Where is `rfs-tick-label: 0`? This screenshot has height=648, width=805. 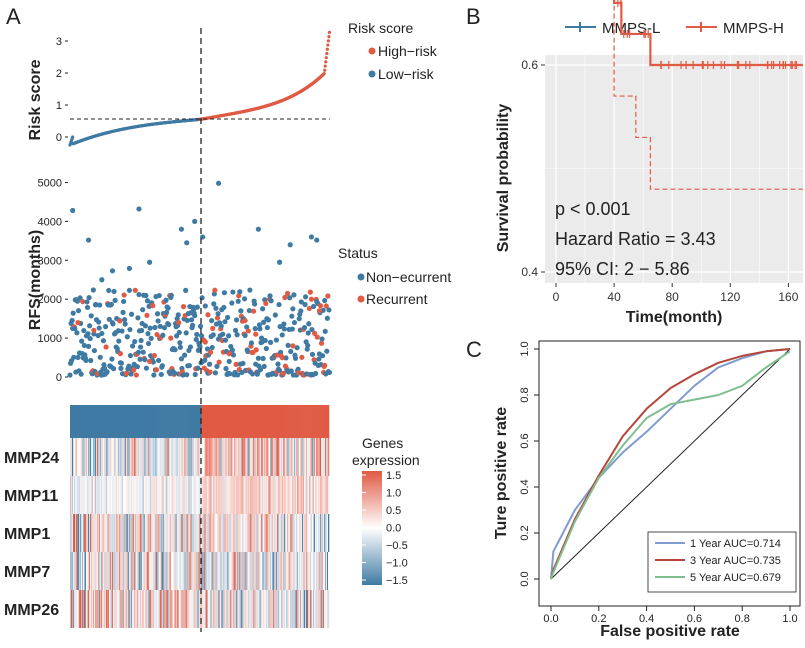
rfs-tick-label: 0 is located at coordinates (59, 378).